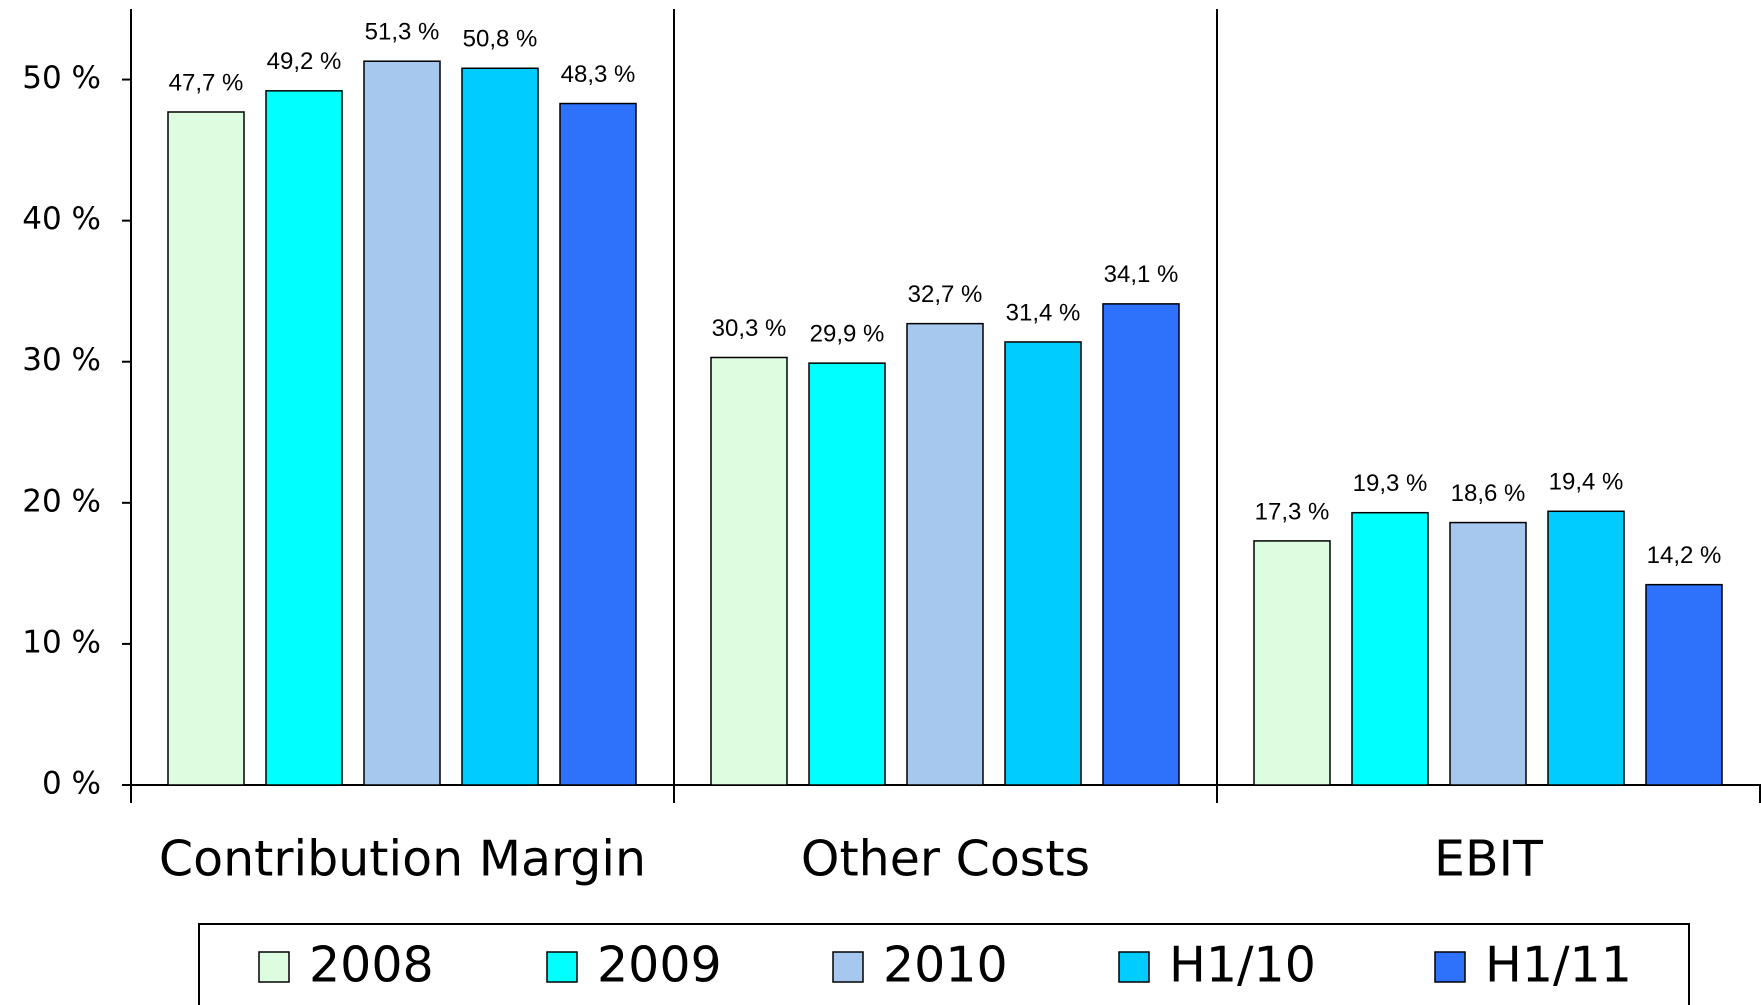 Image resolution: width=1761 pixels, height=1005 pixels. I want to click on value-label: 32,7 %, so click(945, 294).